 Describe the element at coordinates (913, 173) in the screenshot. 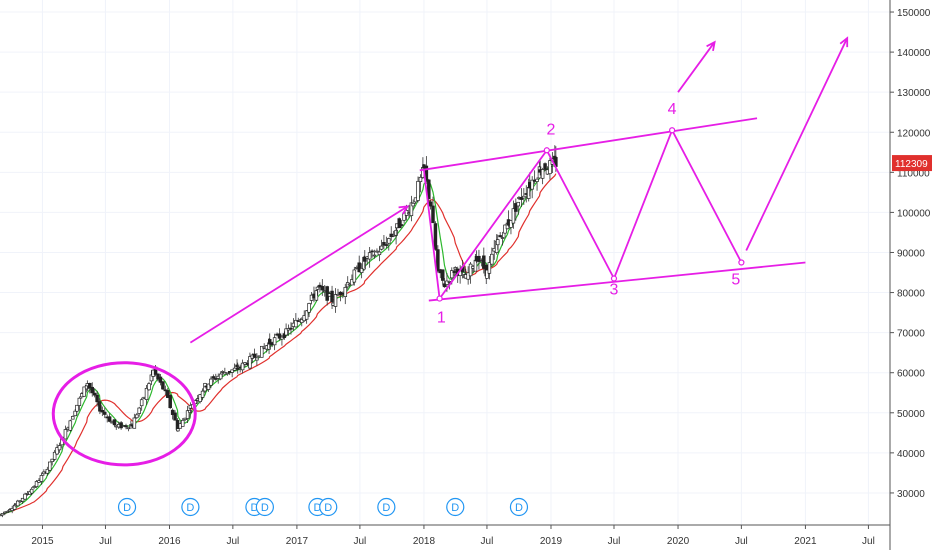

I see `y-tick-label: 110000` at that location.